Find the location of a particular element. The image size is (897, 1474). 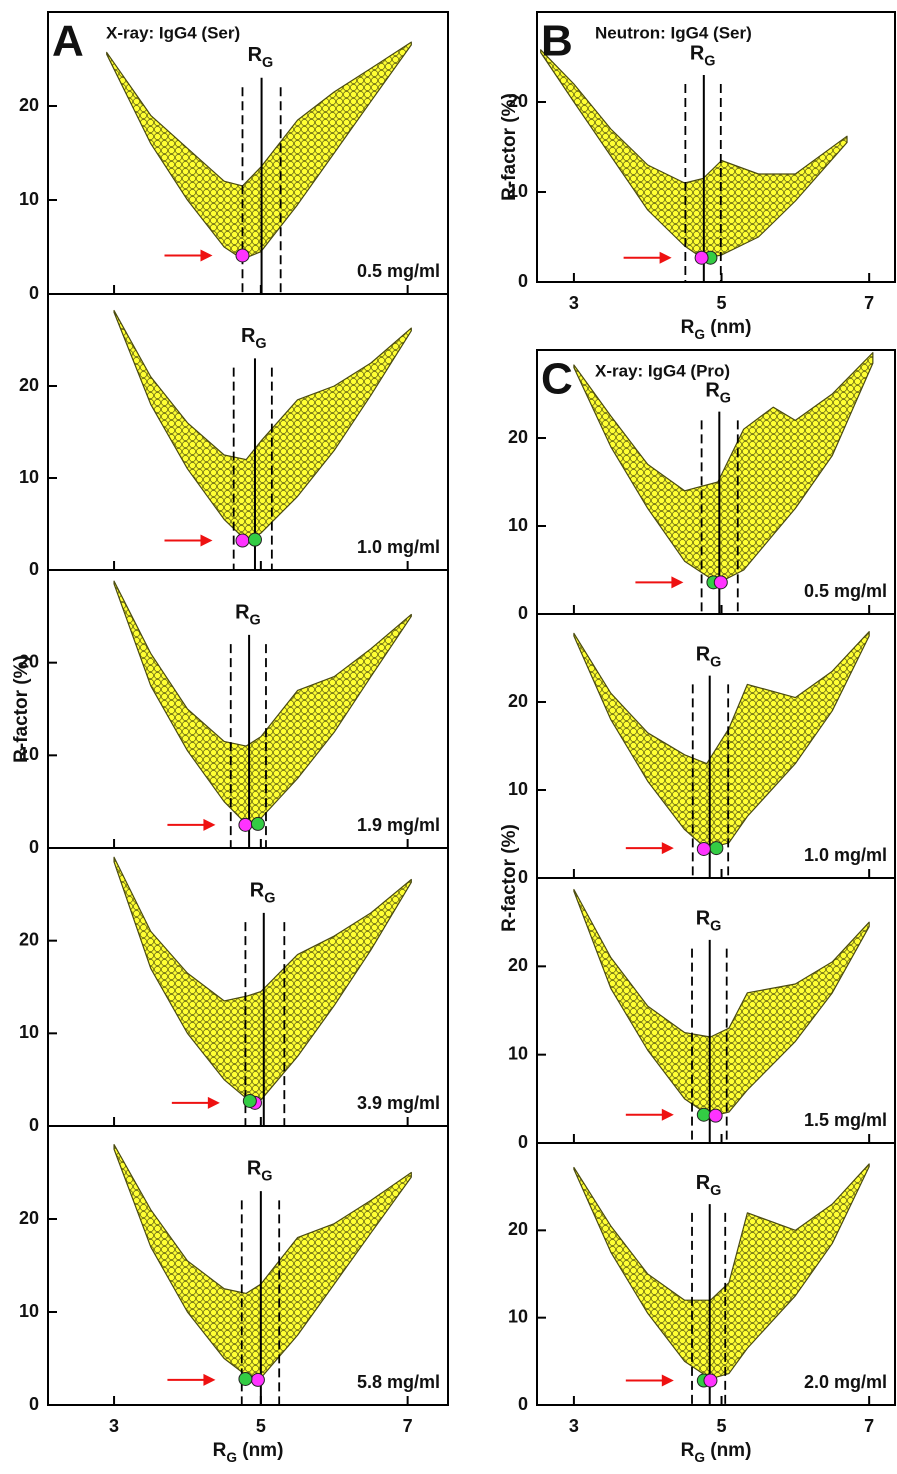

concentration-label: 3.9 mg/ml is located at coordinates (398, 1103).